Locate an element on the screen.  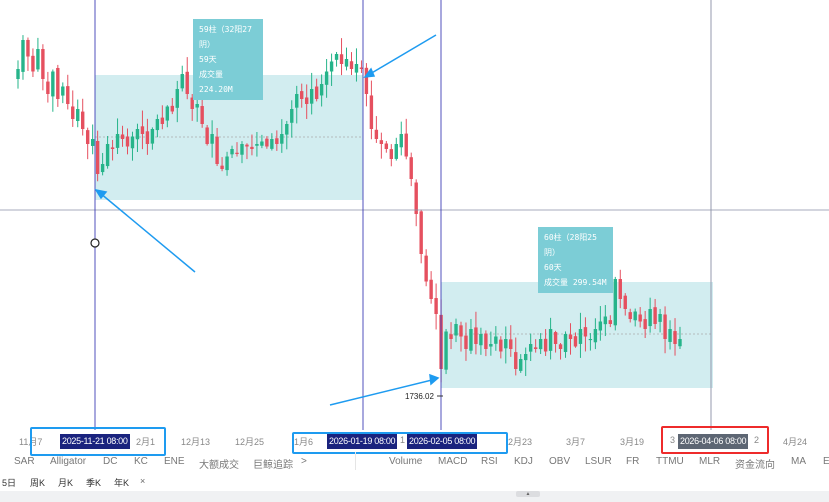
indicator-dc: DC is located at coordinates (110, 461).